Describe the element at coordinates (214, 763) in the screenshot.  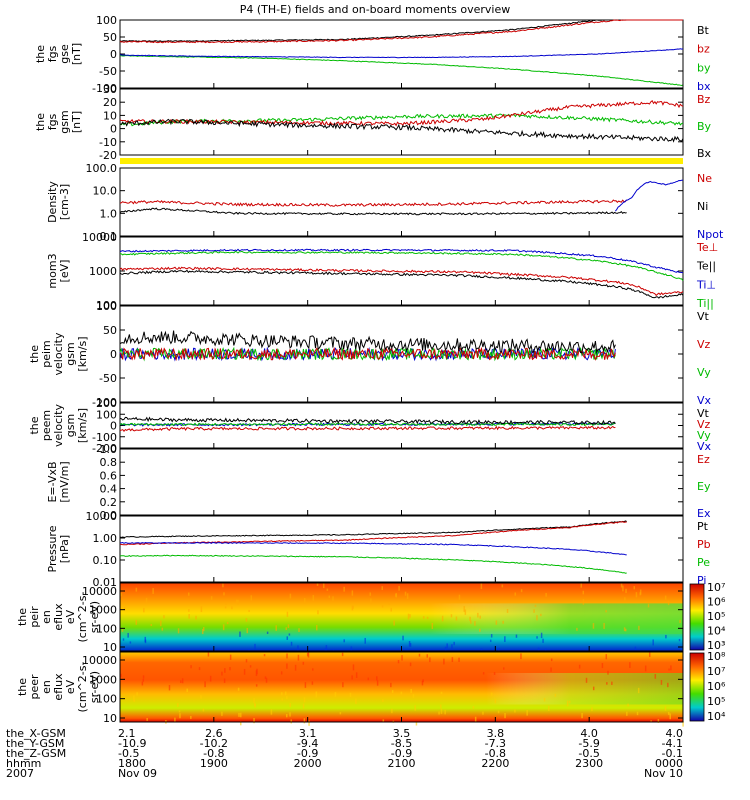
I see `x-axis-value: 1900` at that location.